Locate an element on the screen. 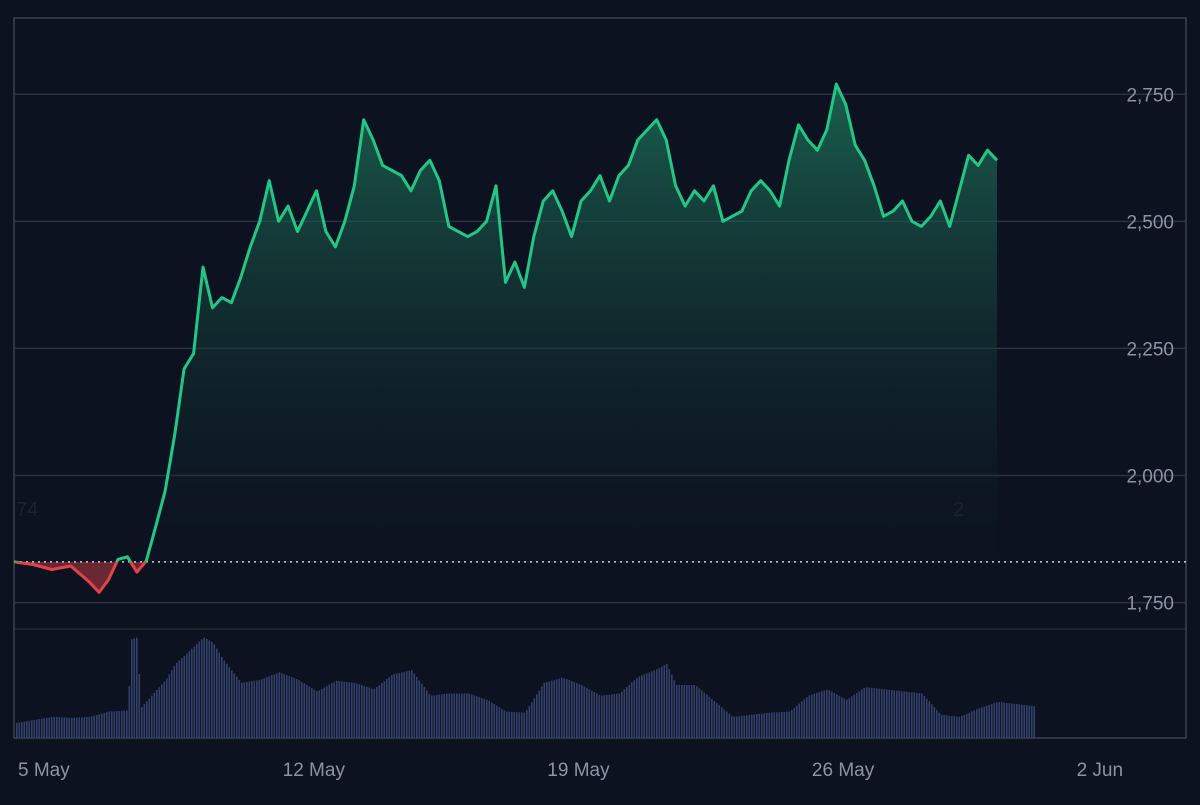 The height and width of the screenshot is (805, 1200). x-tick-label: 19 May is located at coordinates (578, 770).